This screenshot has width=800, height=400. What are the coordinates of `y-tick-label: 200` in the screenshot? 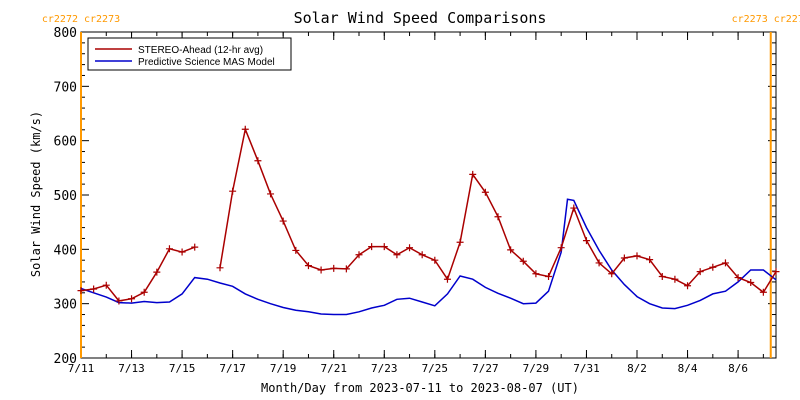 It's located at (65, 359).